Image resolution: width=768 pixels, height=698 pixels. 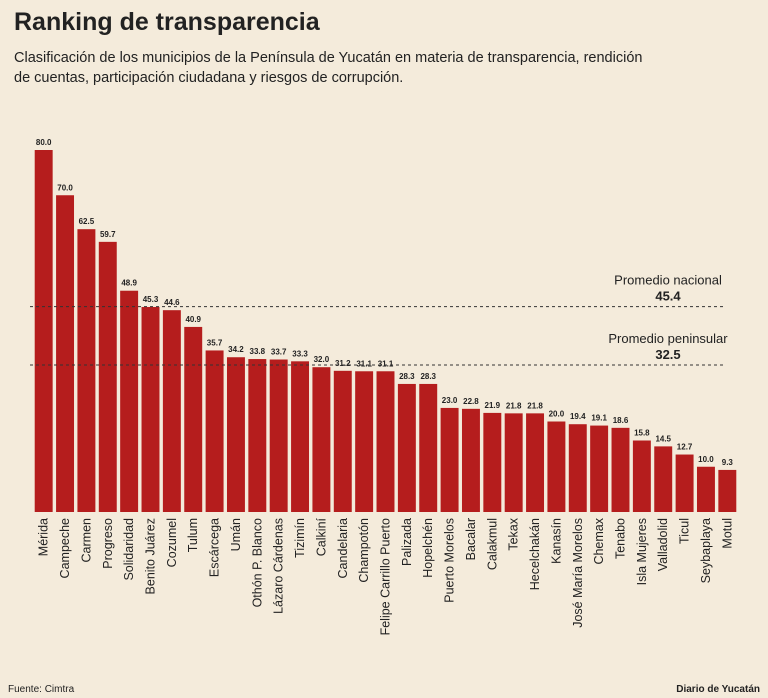 What do you see at coordinates (87, 221) in the screenshot?
I see `value-label: 62.5` at bounding box center [87, 221].